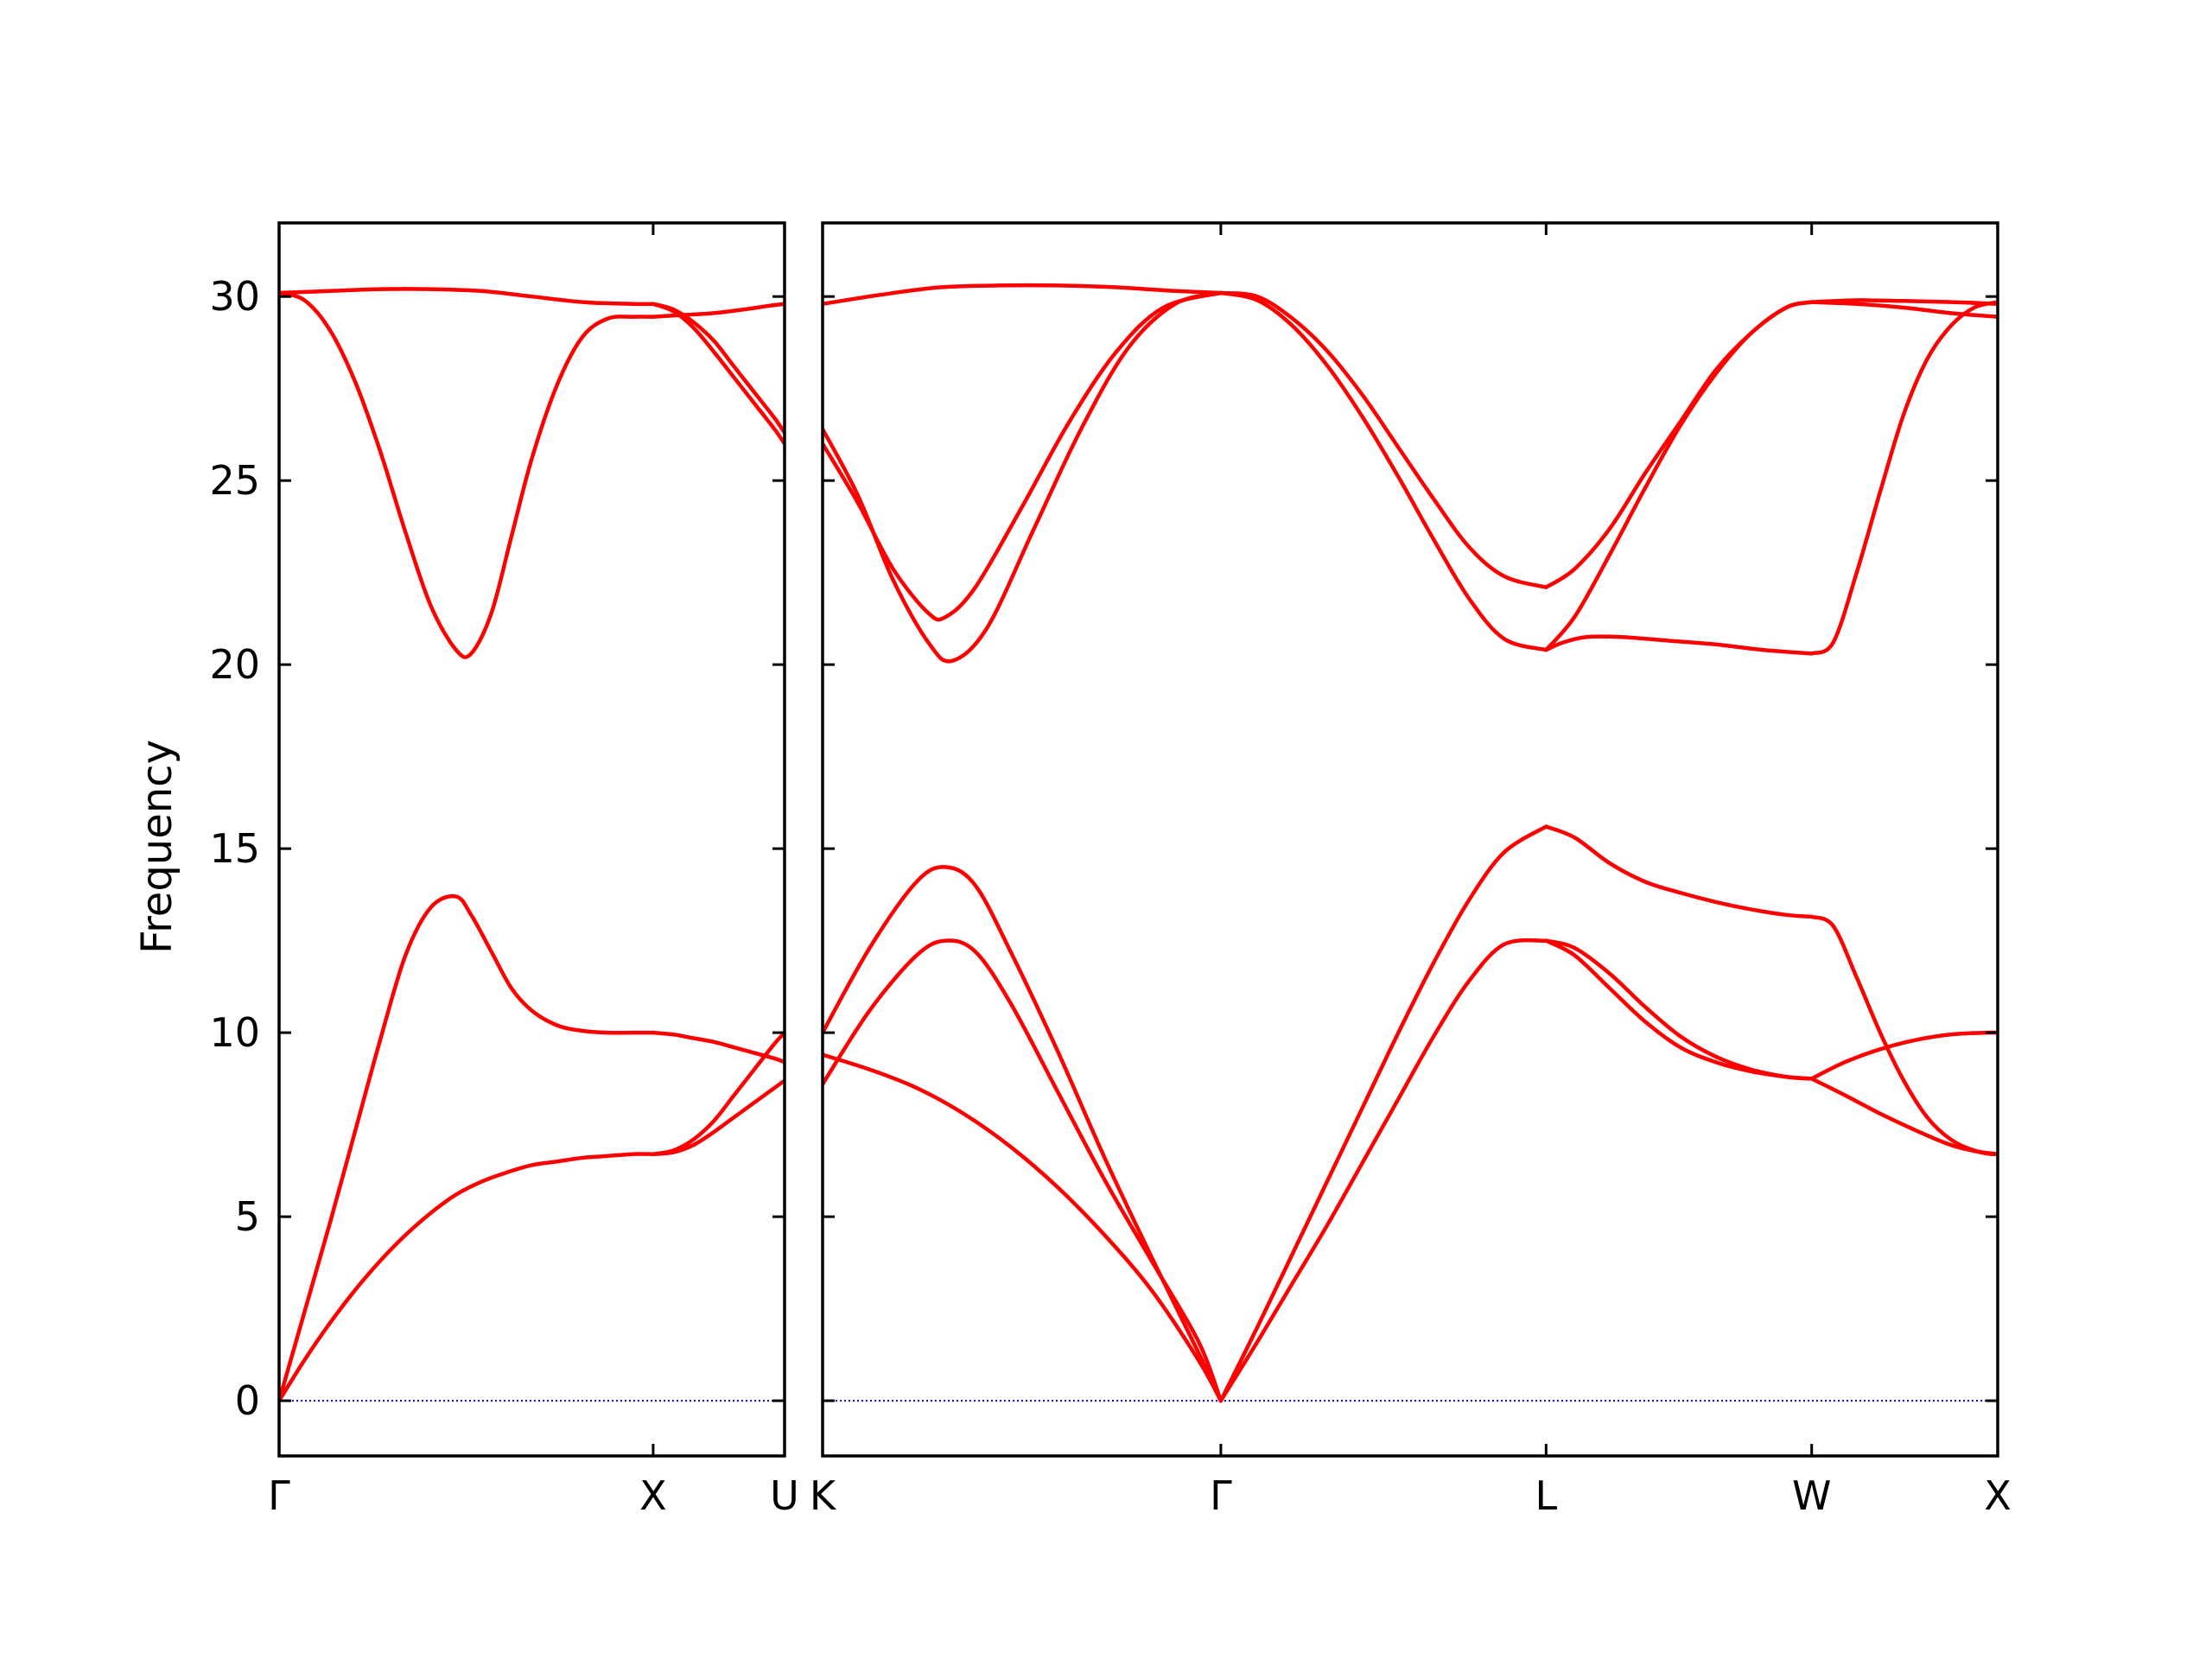 The image size is (2212, 1659). I want to click on x-tick-label: L, so click(1546, 1495).